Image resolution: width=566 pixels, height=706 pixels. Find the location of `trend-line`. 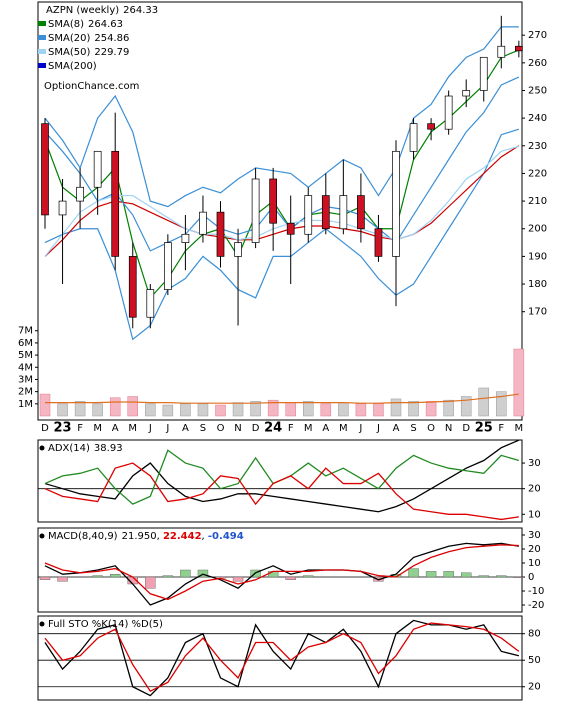

trend-line is located at coordinates (282, 201).